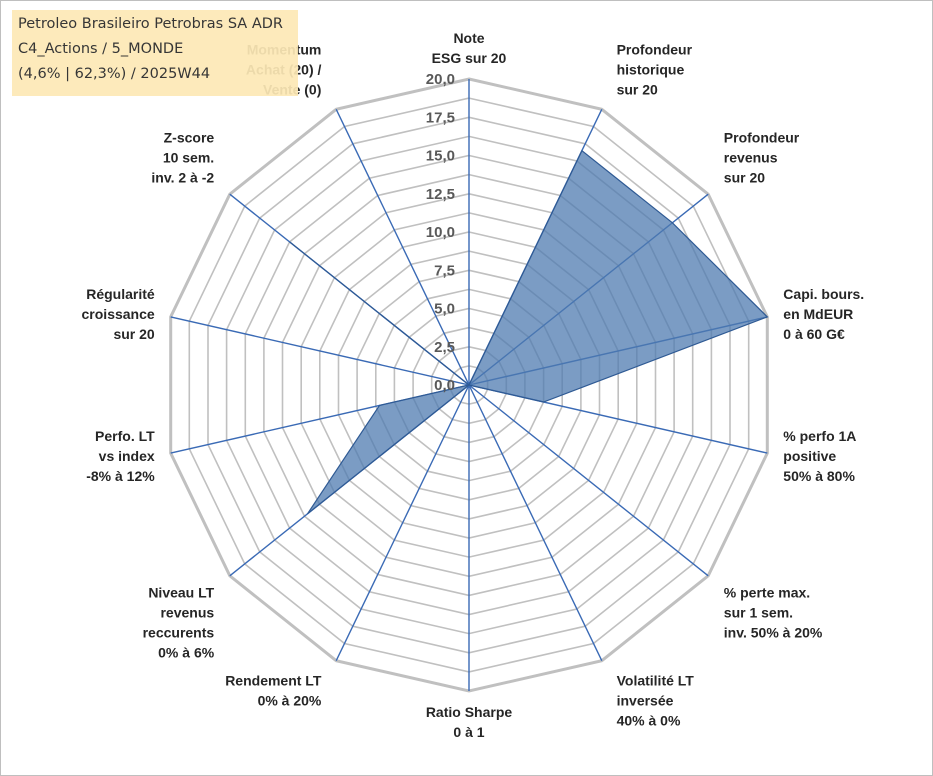  What do you see at coordinates (444, 270) in the screenshot?
I see `tick-label: 7,5` at bounding box center [444, 270].